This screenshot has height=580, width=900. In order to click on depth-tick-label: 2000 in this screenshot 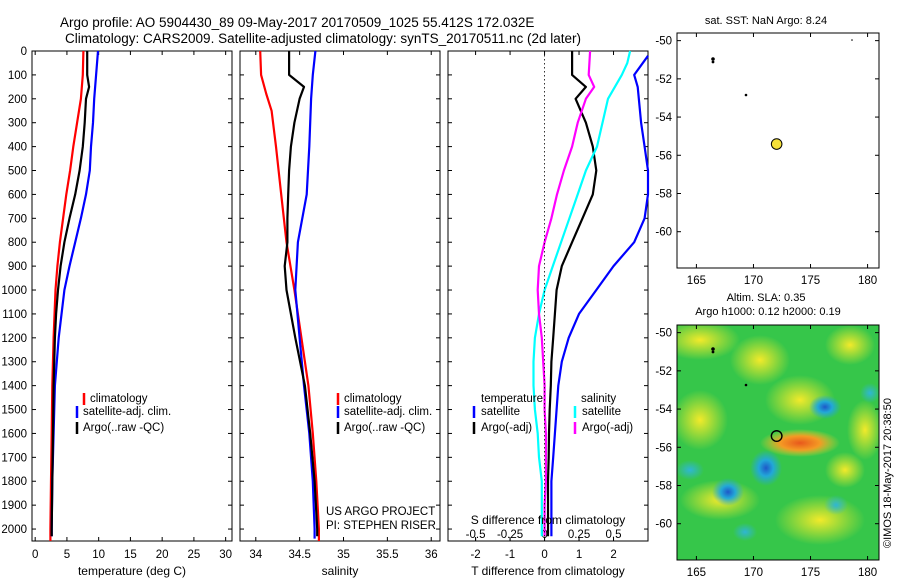, I will do `click(14, 530)`.